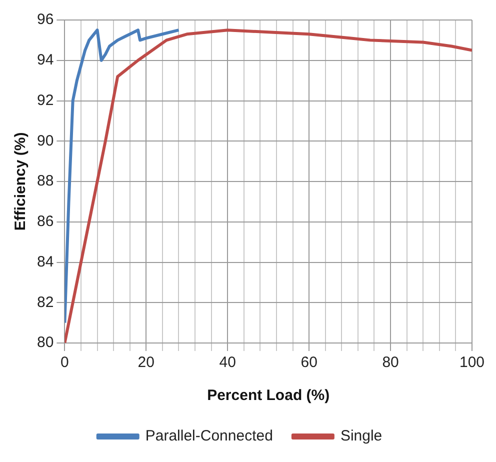 The height and width of the screenshot is (462, 496). I want to click on legend-label: Single, so click(361, 436).